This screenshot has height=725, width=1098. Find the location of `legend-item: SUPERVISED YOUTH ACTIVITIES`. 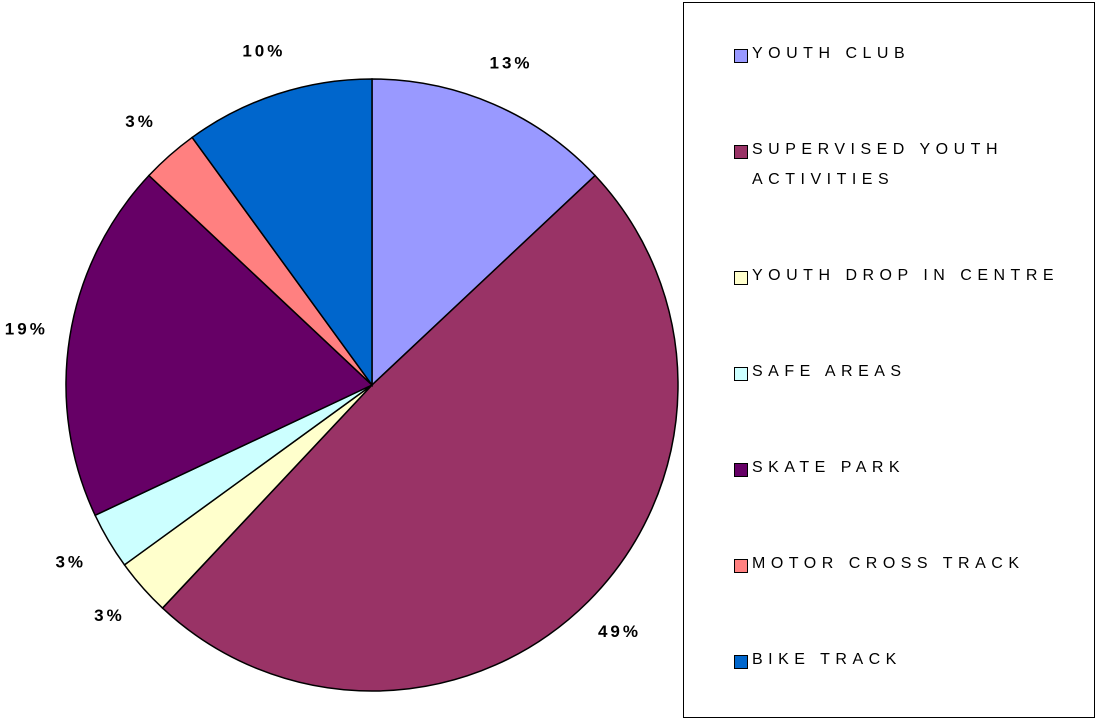

legend-item: SUPERVISED YOUTH ACTIVITIES is located at coordinates (914, 168).